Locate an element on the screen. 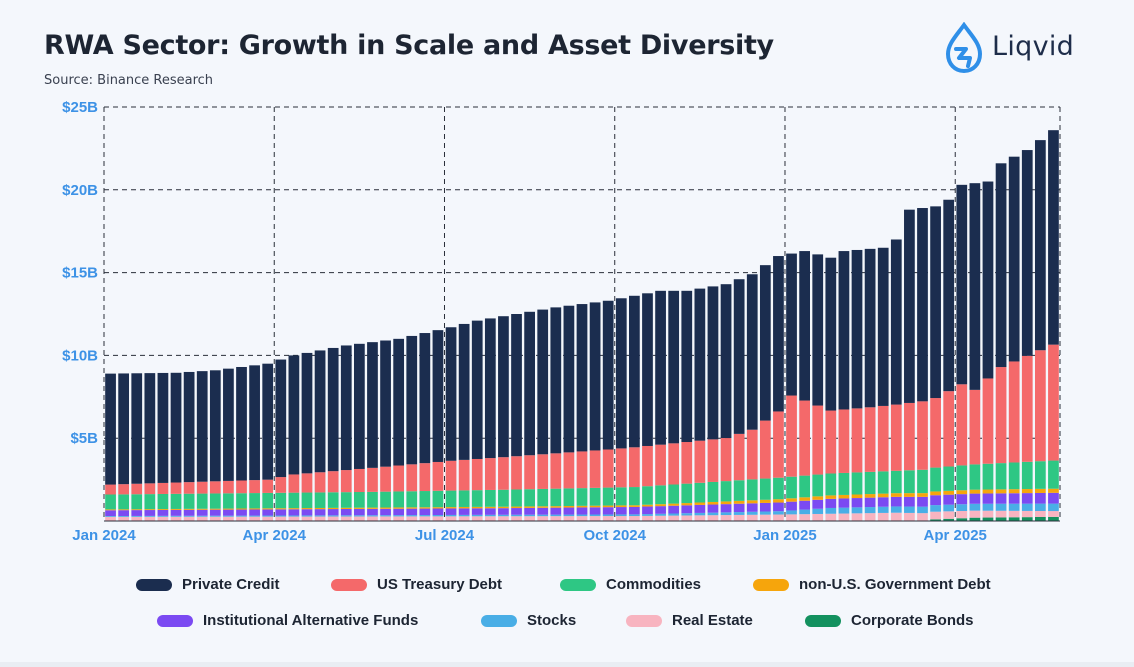 This screenshot has width=1134, height=667. chart-source: Source: Binance Research is located at coordinates (129, 80).